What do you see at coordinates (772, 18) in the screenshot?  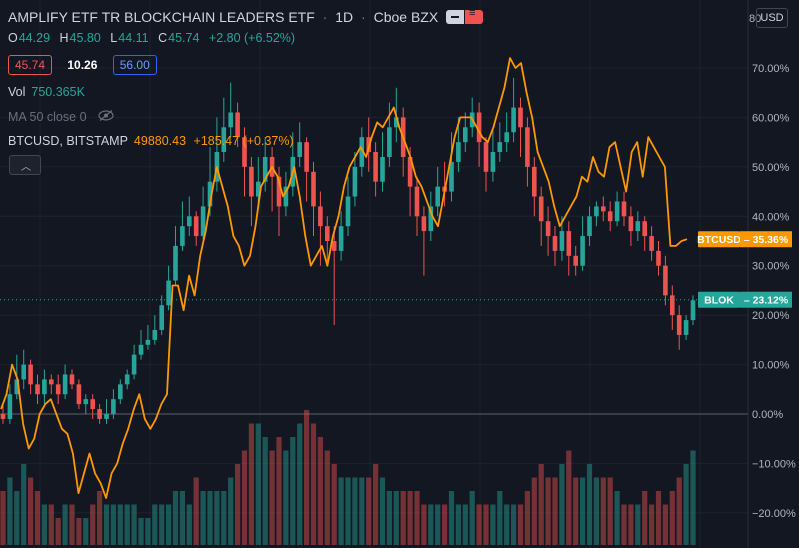 I see `currency-button: USD` at bounding box center [772, 18].